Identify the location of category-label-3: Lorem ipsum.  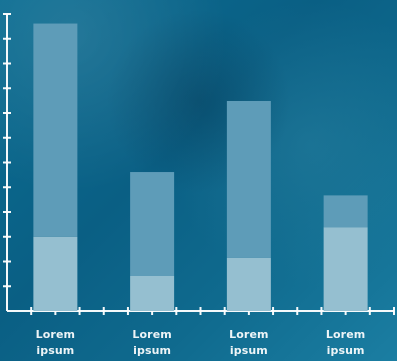
(248, 342).